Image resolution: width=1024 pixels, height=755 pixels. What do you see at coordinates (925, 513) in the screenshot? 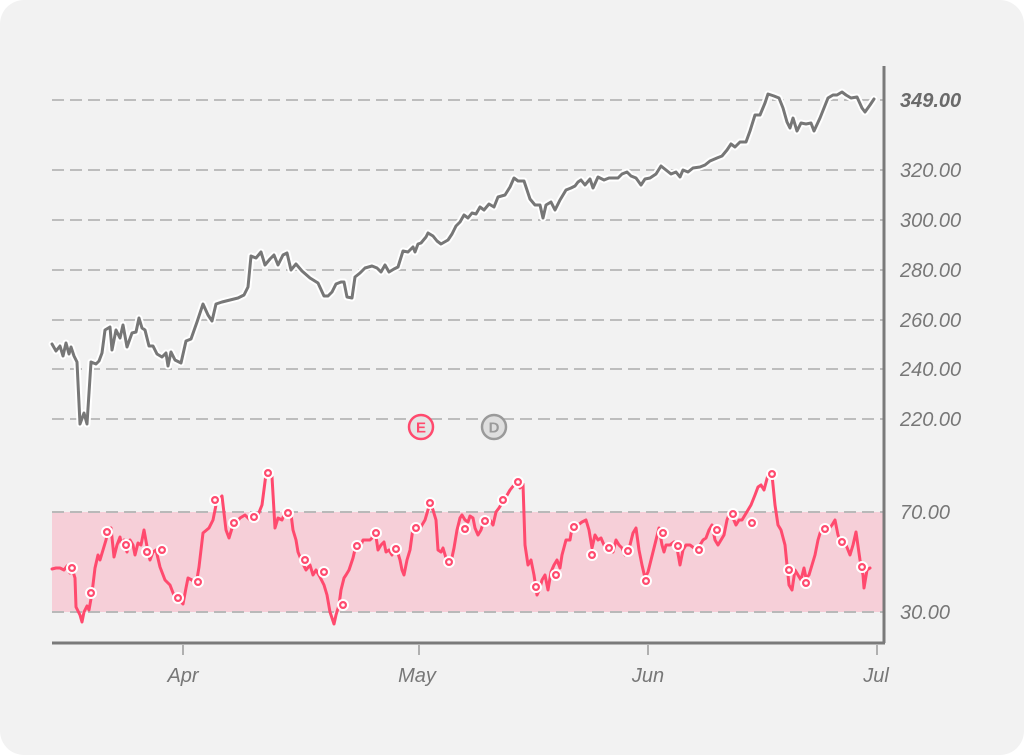
I see `indicator-tick-70: 70.00` at bounding box center [925, 513].